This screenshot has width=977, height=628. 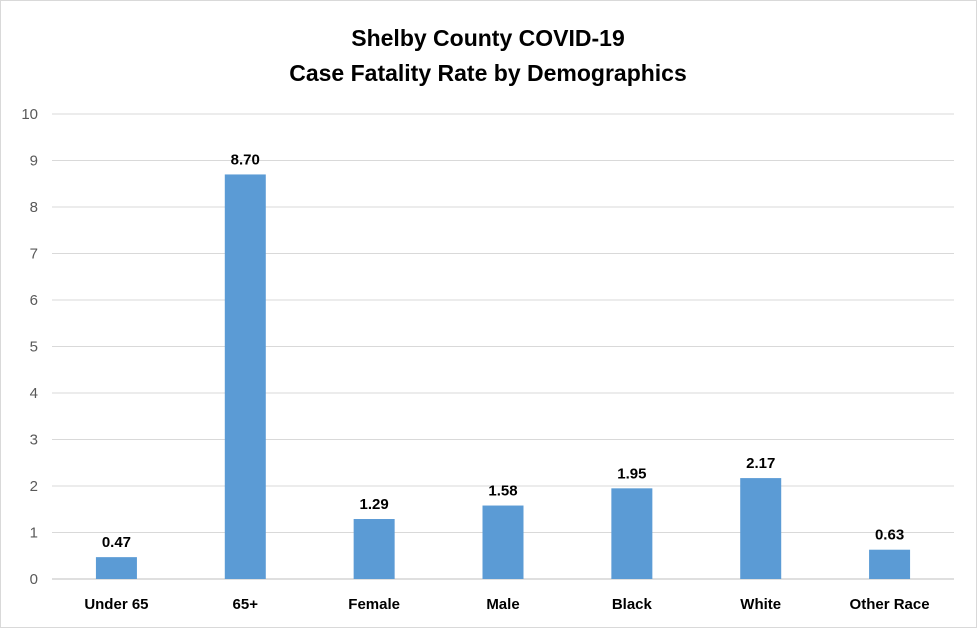 What do you see at coordinates (34, 254) in the screenshot?
I see `y-tick-label: 7` at bounding box center [34, 254].